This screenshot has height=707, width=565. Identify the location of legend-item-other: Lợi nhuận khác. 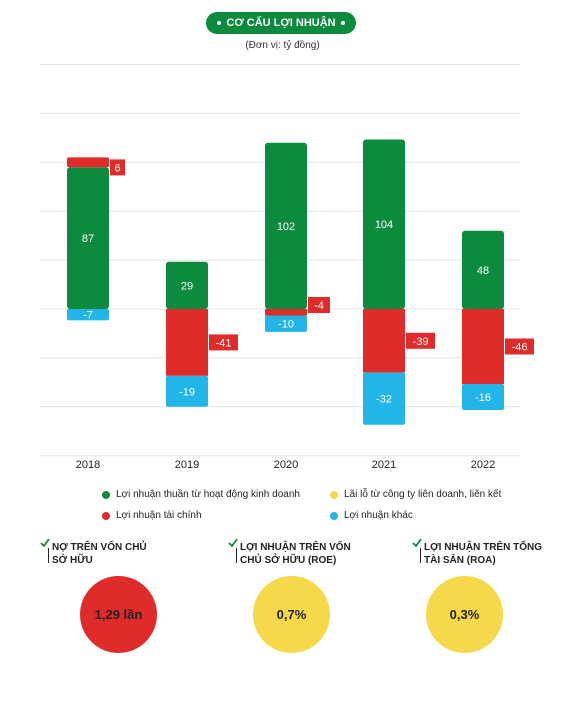
(371, 515).